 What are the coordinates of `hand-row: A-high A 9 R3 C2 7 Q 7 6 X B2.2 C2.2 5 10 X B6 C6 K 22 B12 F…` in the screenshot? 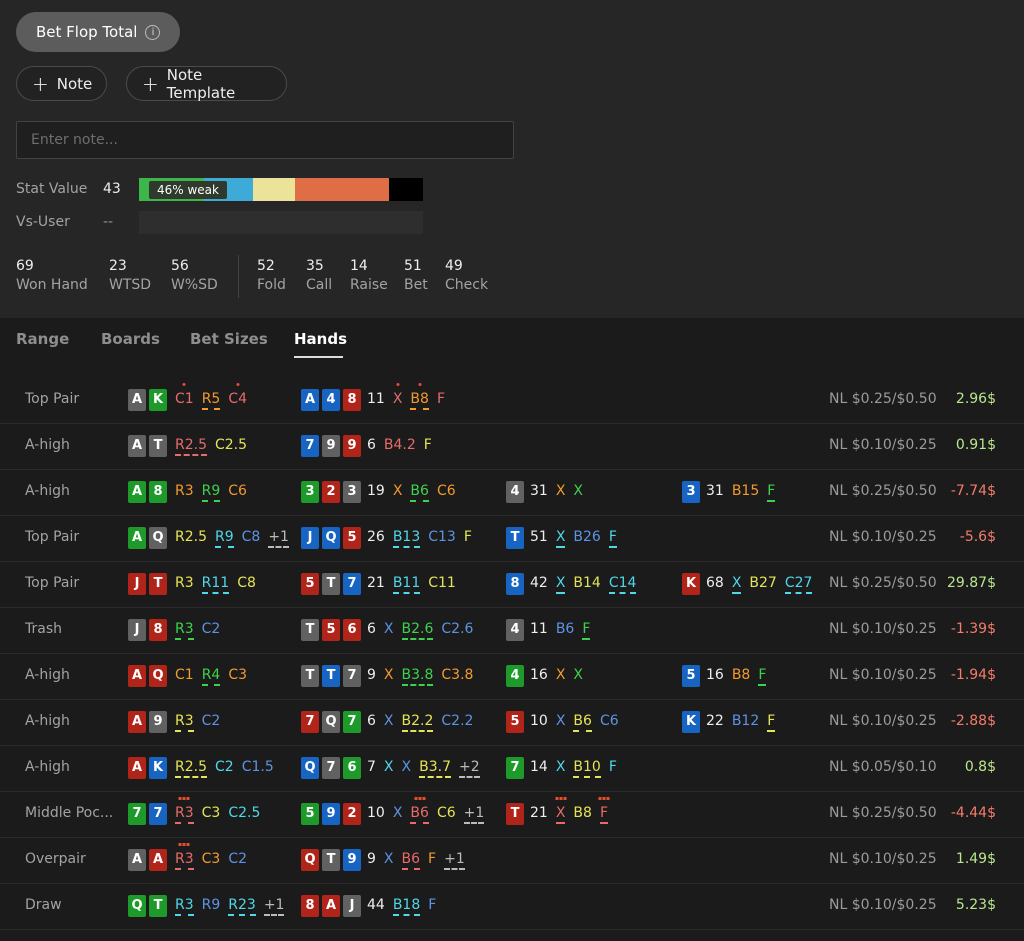 It's located at (512, 723).